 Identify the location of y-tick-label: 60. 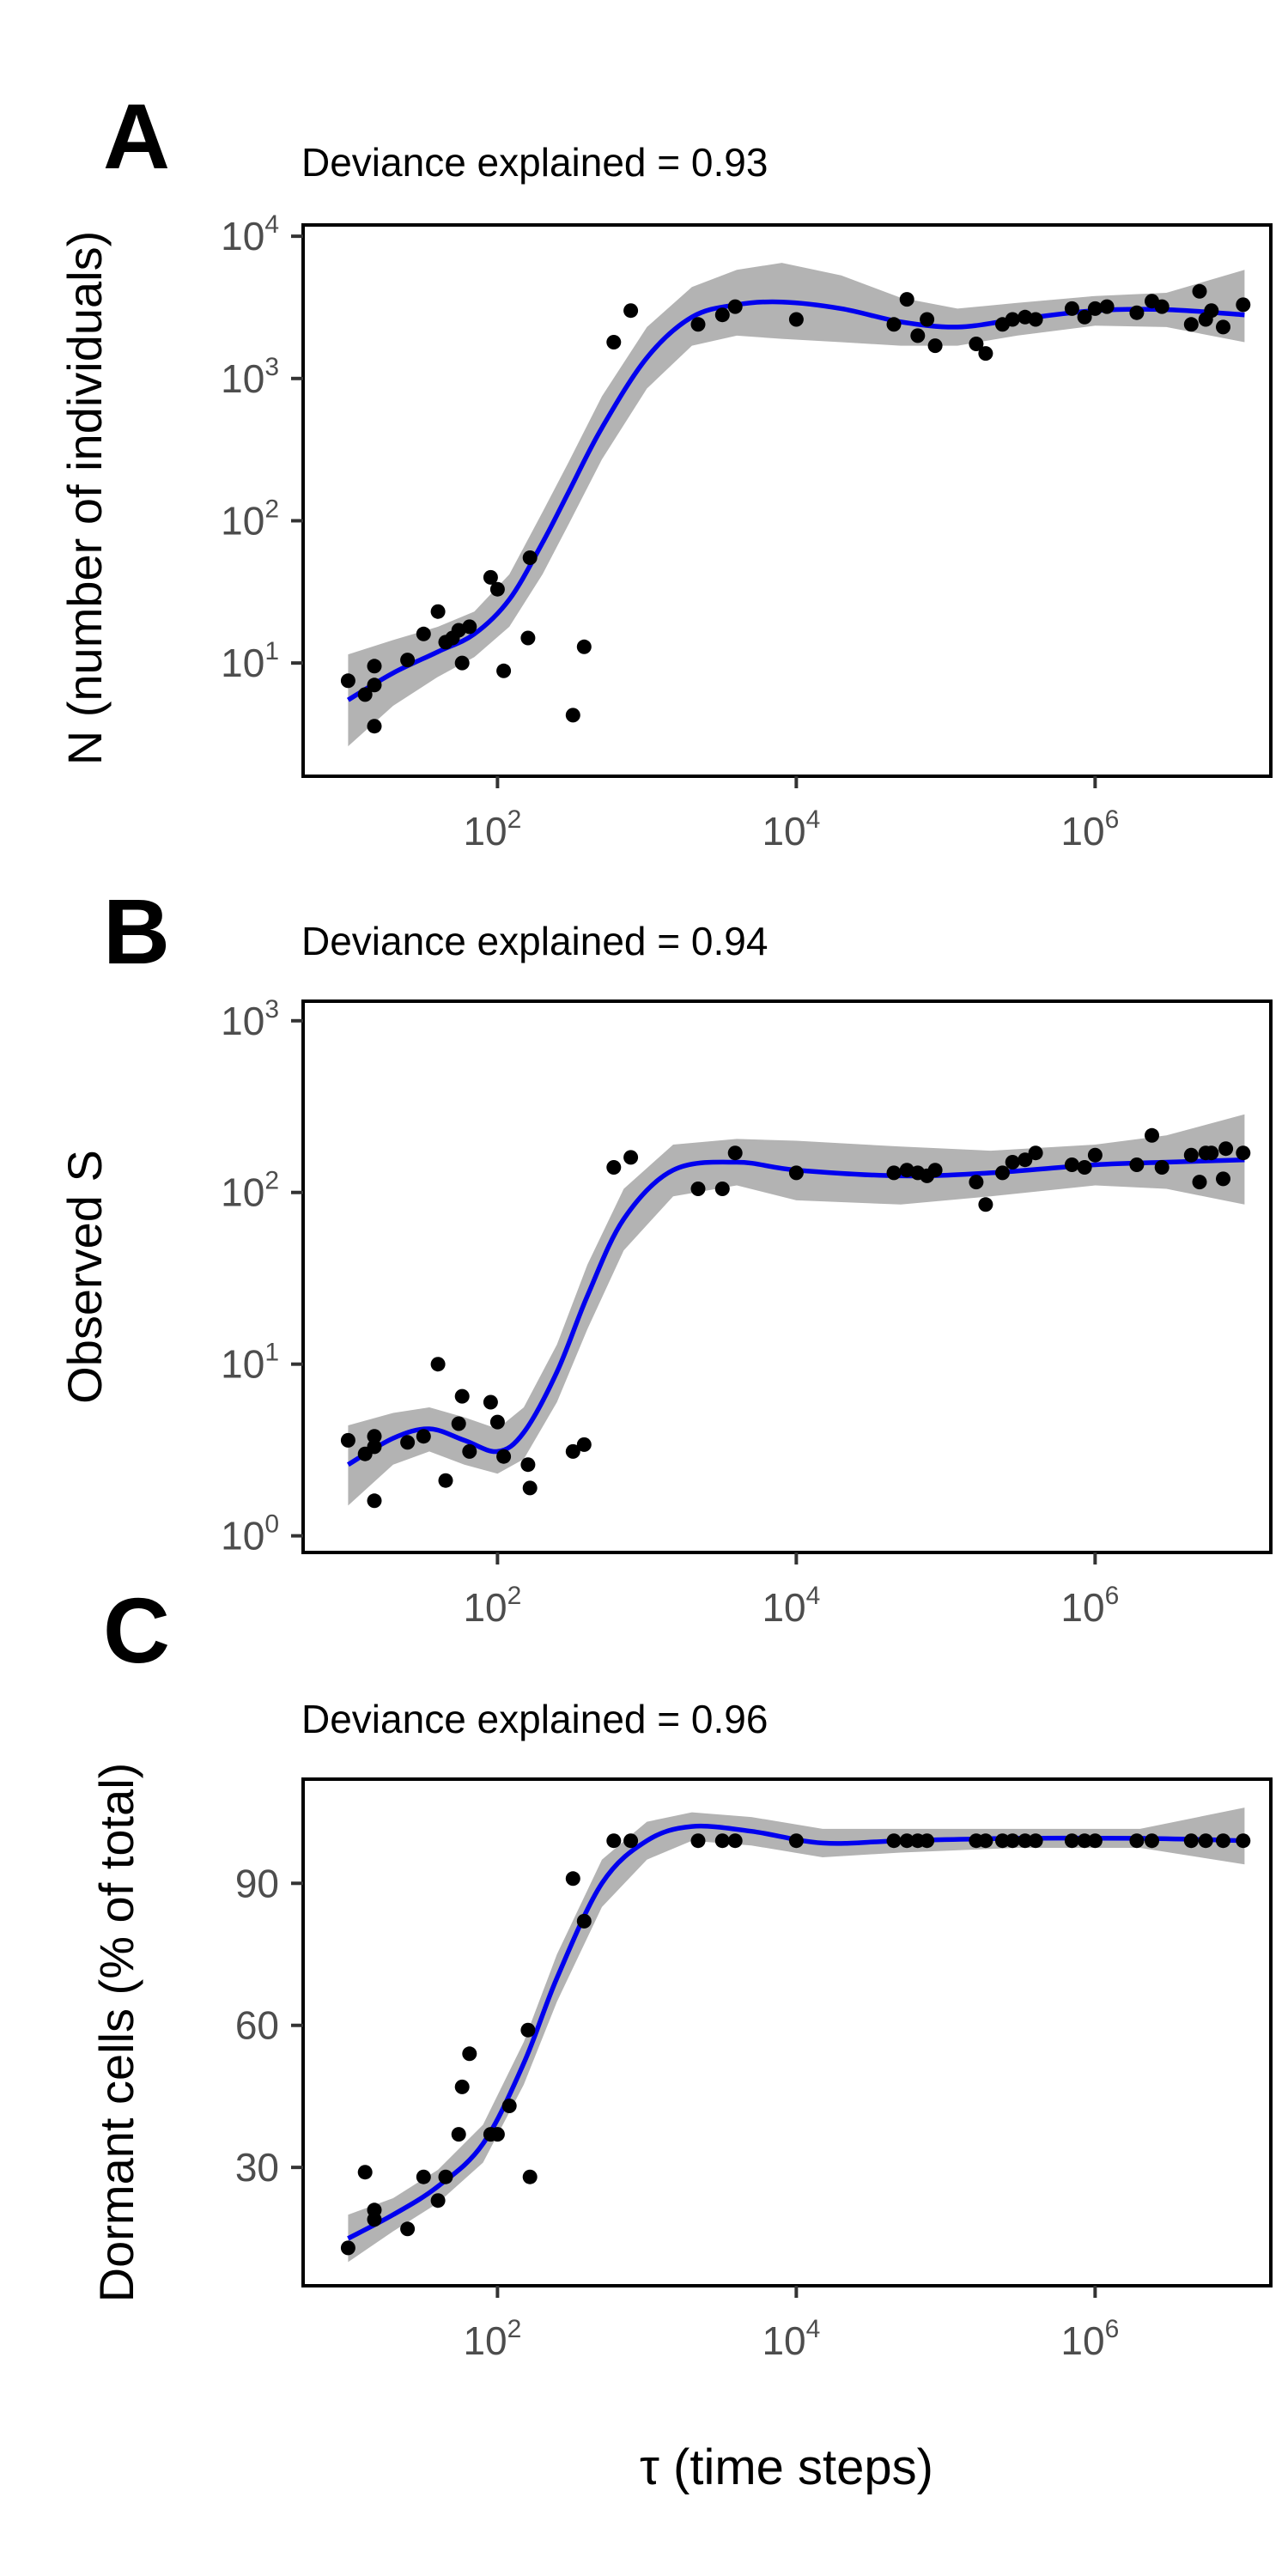
(257, 2026).